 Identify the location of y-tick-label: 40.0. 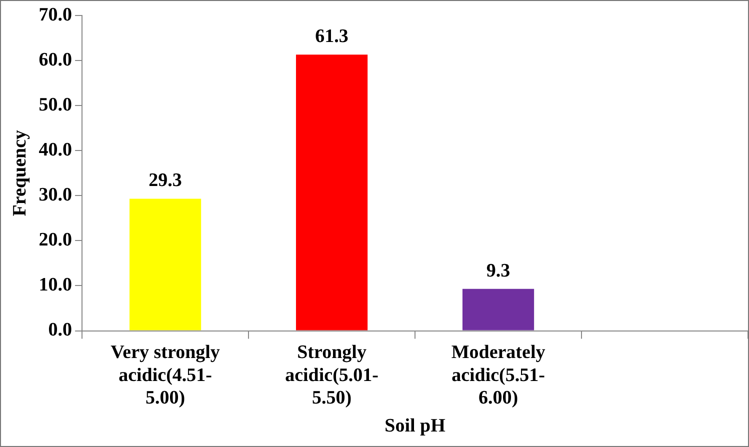
(55, 149).